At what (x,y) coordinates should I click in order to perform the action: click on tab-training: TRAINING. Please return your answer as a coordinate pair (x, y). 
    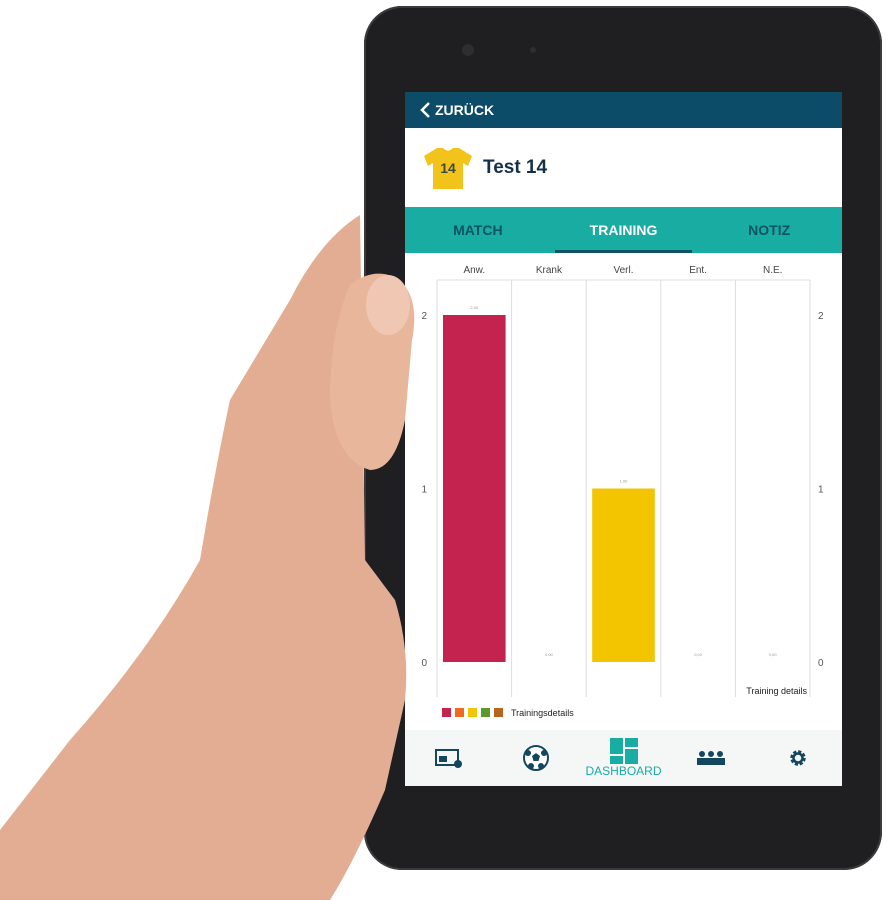
    Looking at the image, I should click on (624, 230).